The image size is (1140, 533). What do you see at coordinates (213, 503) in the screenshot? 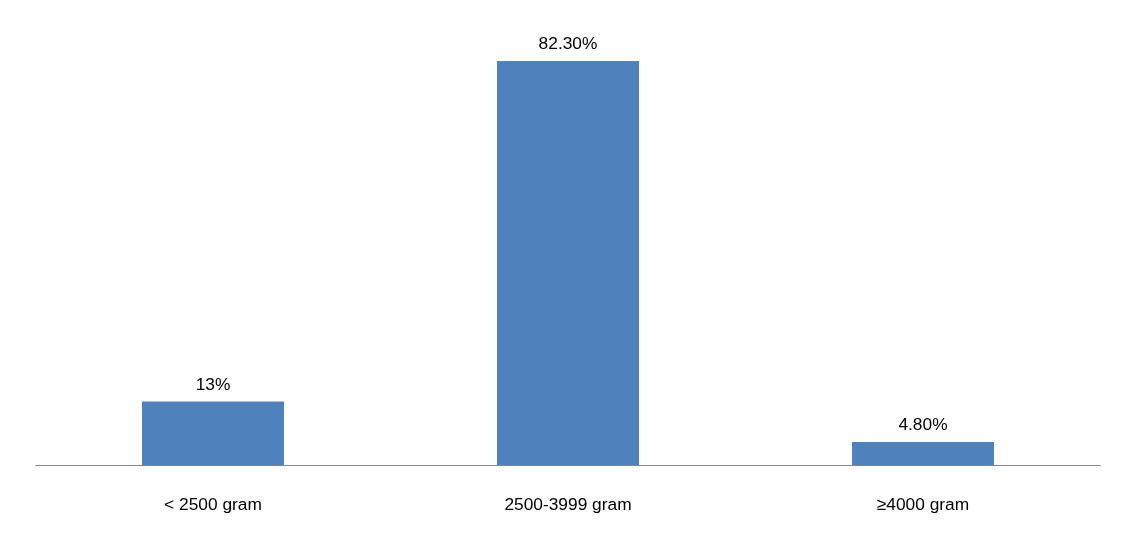
I see `x-tick-label: < 2500 gram` at bounding box center [213, 503].